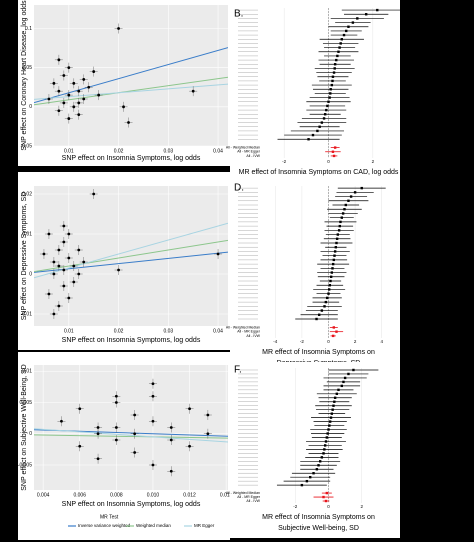 This screenshot has width=474, height=542. What do you see at coordinates (131, 91) in the screenshot?
I see `fit-line` at bounding box center [131, 91].